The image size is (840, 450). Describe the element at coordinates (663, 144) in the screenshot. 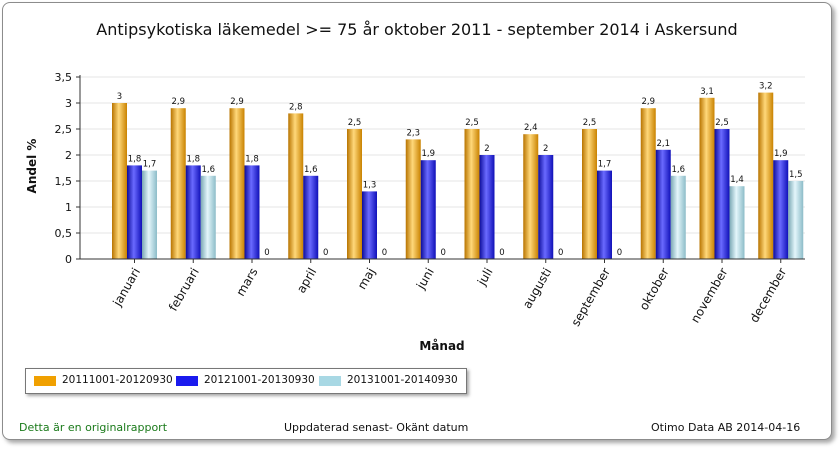

I see `bar-data-label: 2,1` at that location.